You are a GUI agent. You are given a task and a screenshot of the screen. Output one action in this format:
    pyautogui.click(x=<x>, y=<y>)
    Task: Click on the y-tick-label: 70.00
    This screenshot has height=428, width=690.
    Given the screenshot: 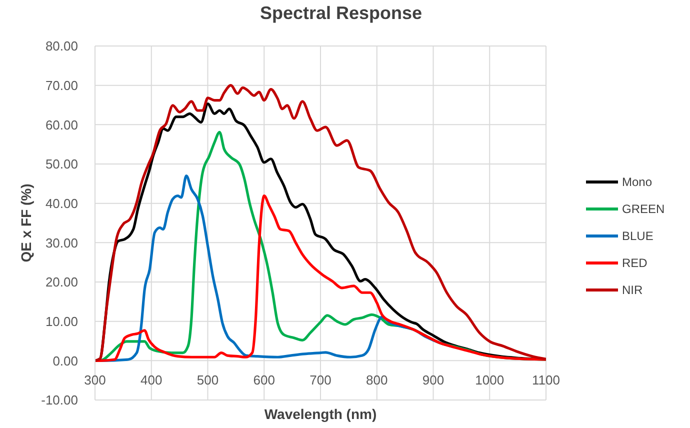 What is the action you would take?
    pyautogui.click(x=61, y=85)
    